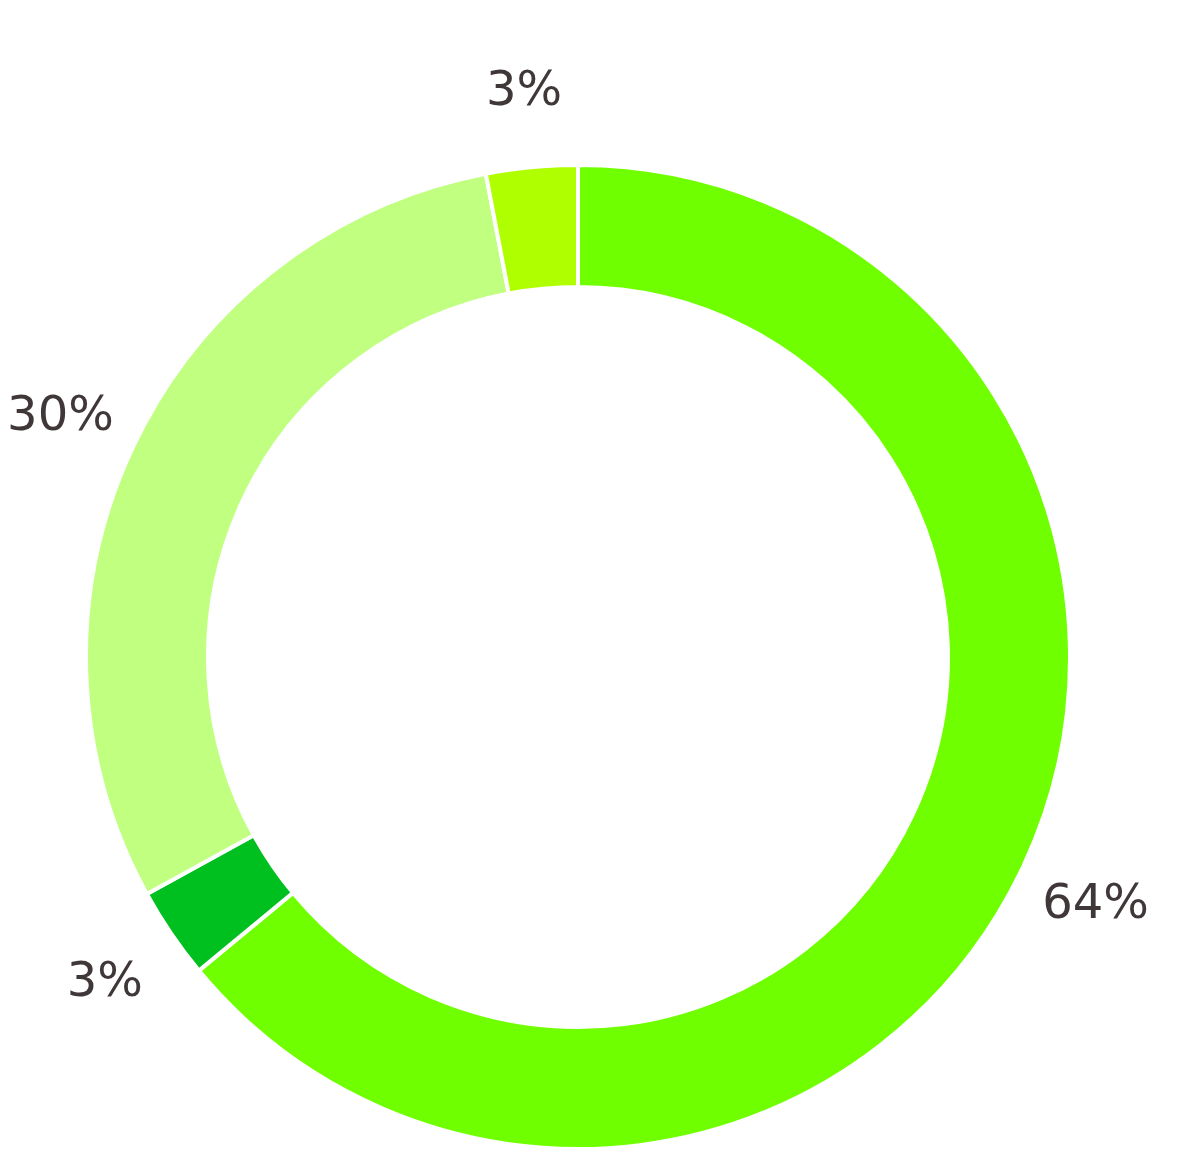 The height and width of the screenshot is (1153, 1187). I want to click on data-label: 30%, so click(60, 413).